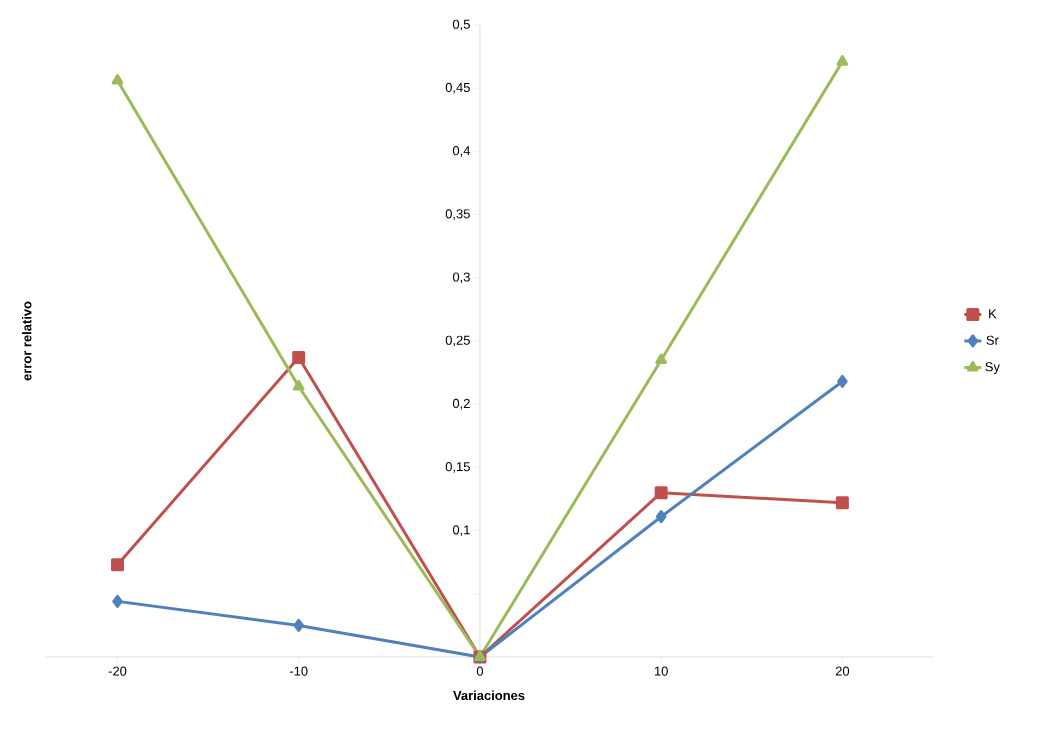 The height and width of the screenshot is (734, 1047). I want to click on x-tick-label: 0, so click(480, 671).